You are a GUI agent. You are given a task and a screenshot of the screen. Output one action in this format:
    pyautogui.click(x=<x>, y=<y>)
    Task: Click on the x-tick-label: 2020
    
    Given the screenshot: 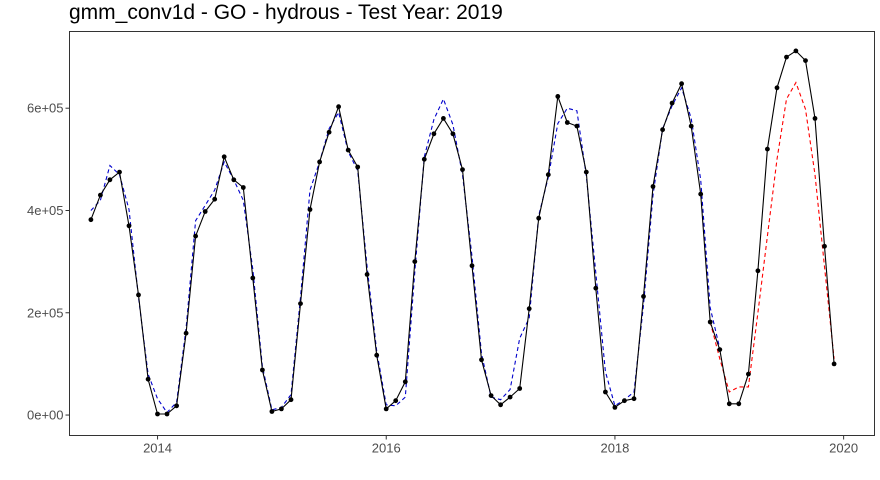 What is the action you would take?
    pyautogui.click(x=843, y=448)
    